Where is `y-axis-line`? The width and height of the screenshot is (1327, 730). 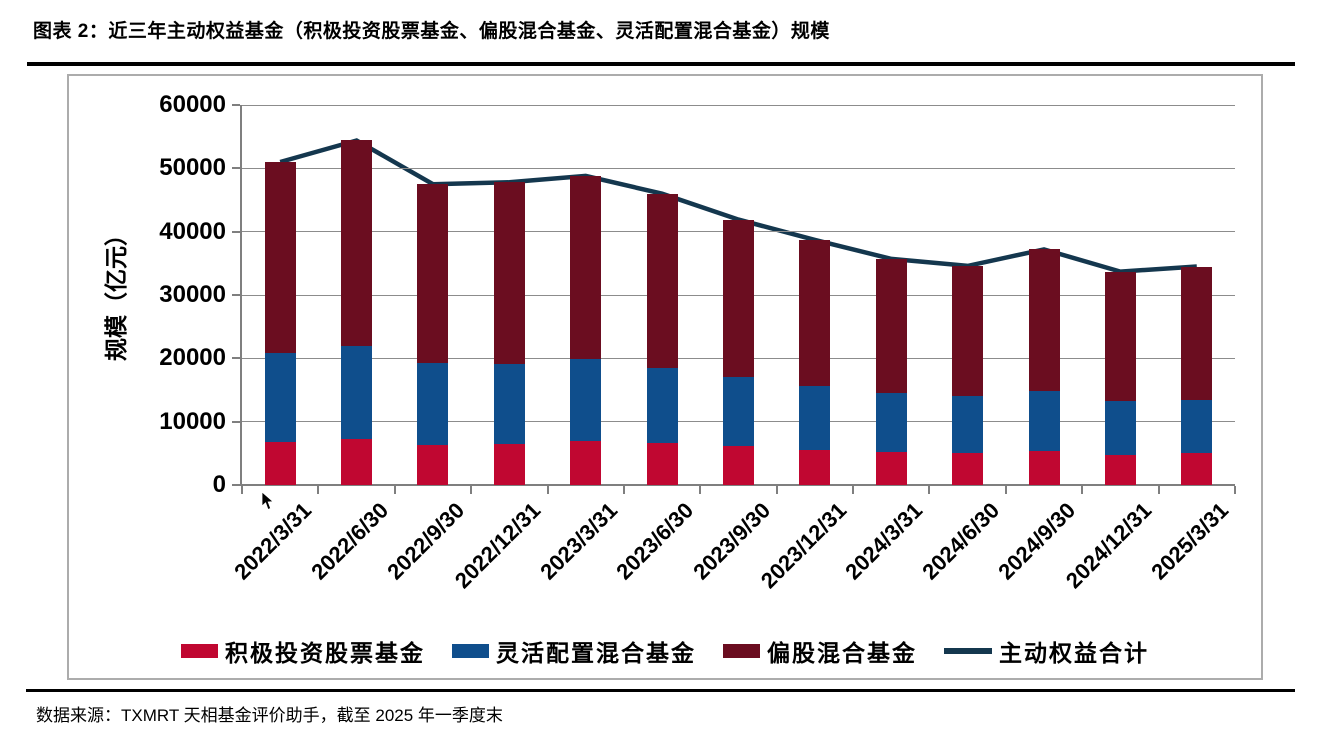
y-axis-line is located at coordinates (241, 295).